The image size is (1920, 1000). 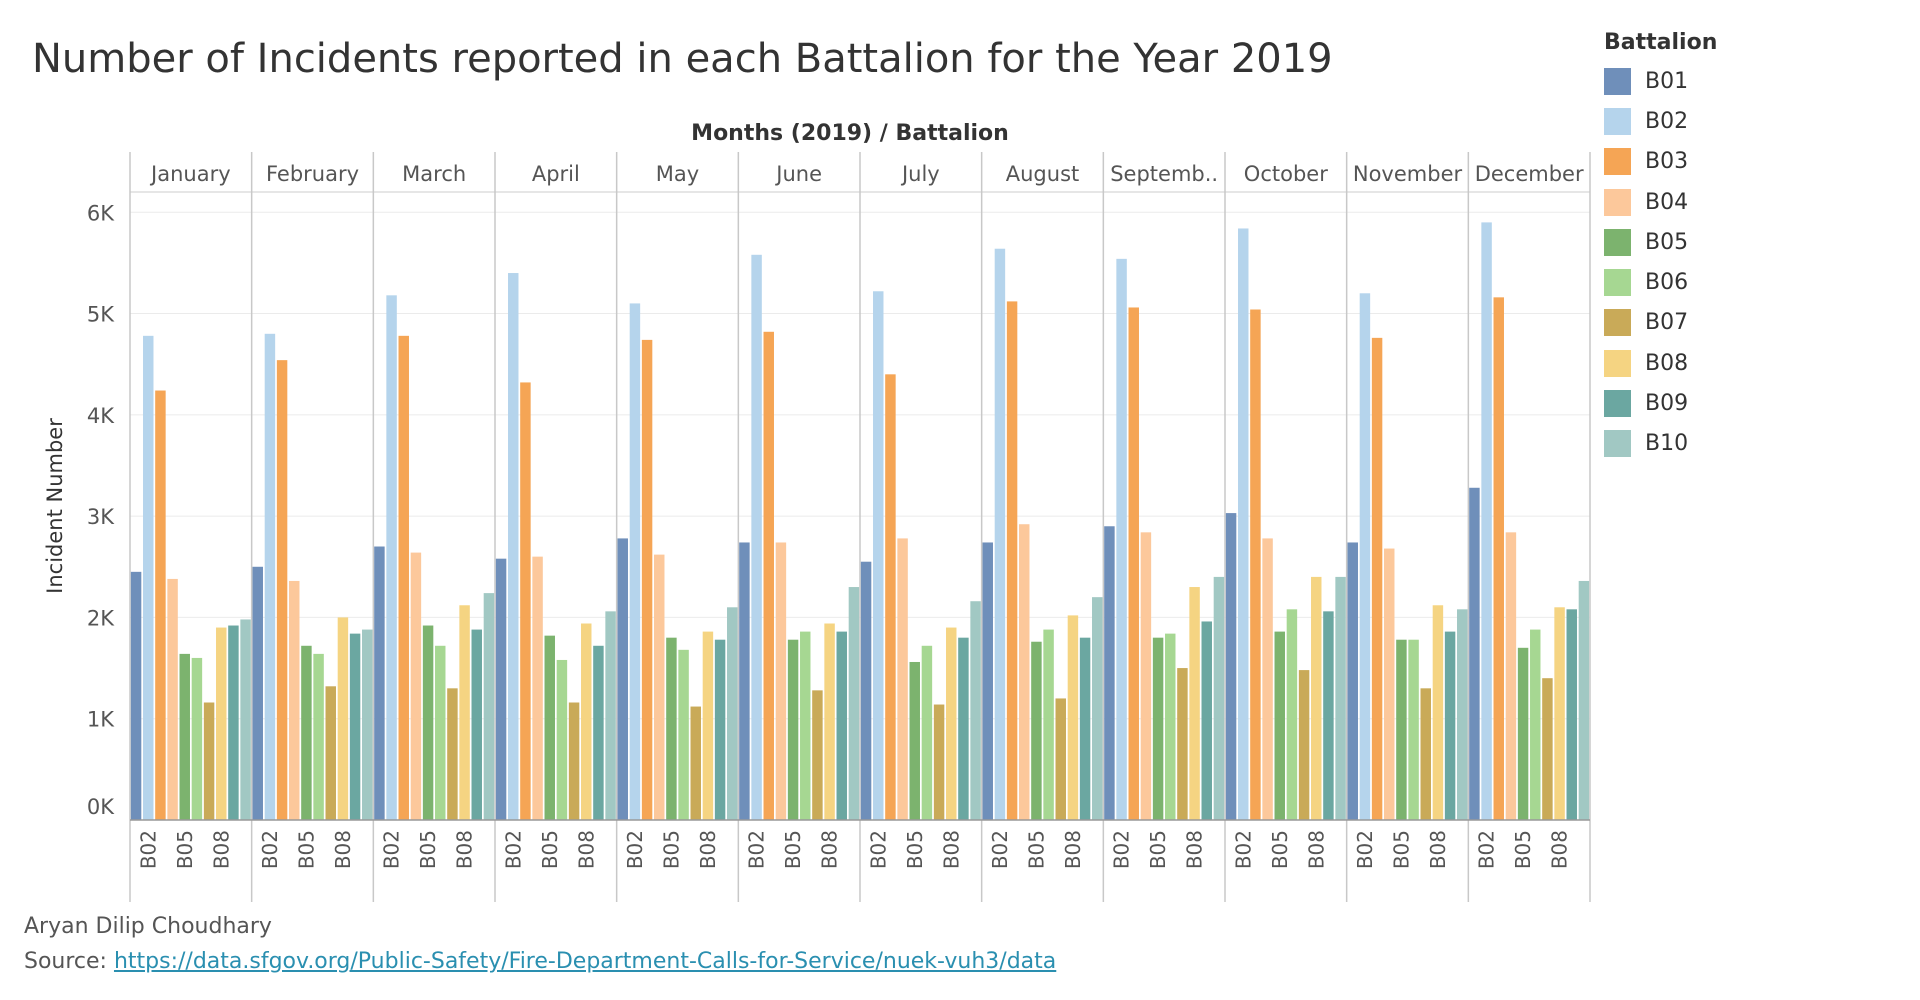 I want to click on legend-item: B02, so click(x=1660, y=121).